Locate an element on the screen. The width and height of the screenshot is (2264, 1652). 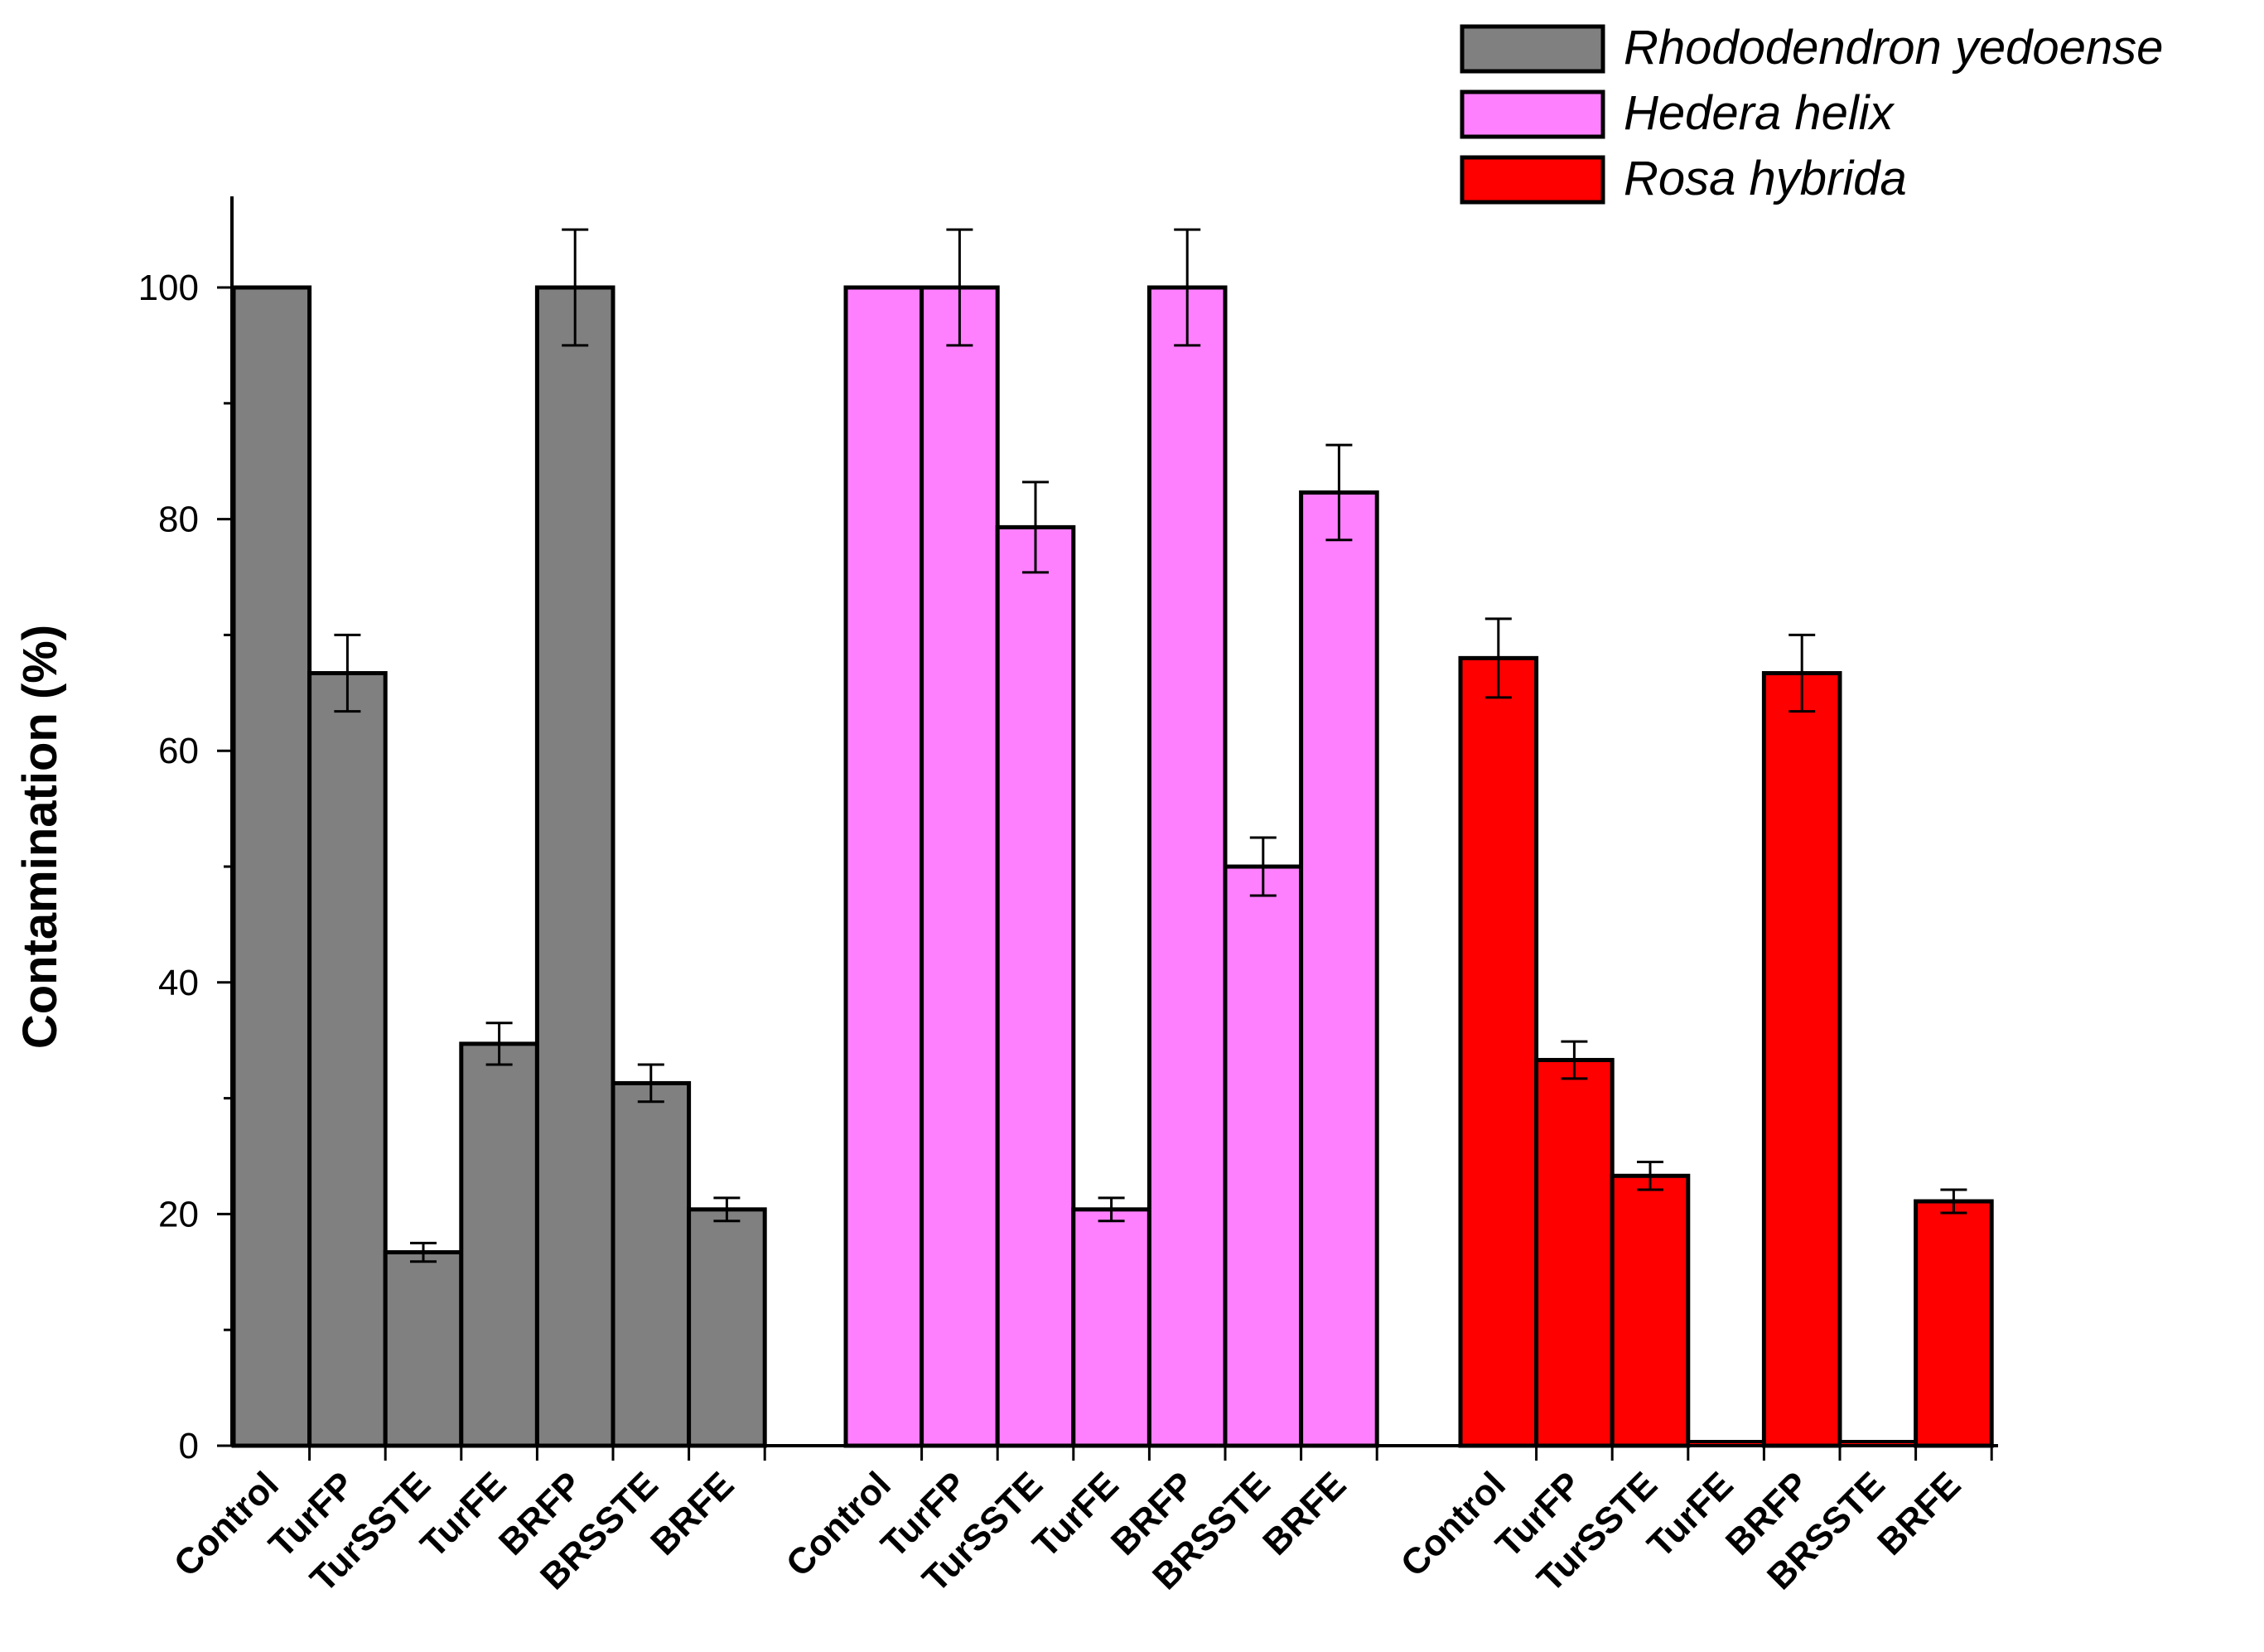
y-tick-label: 80 is located at coordinates (178, 520).